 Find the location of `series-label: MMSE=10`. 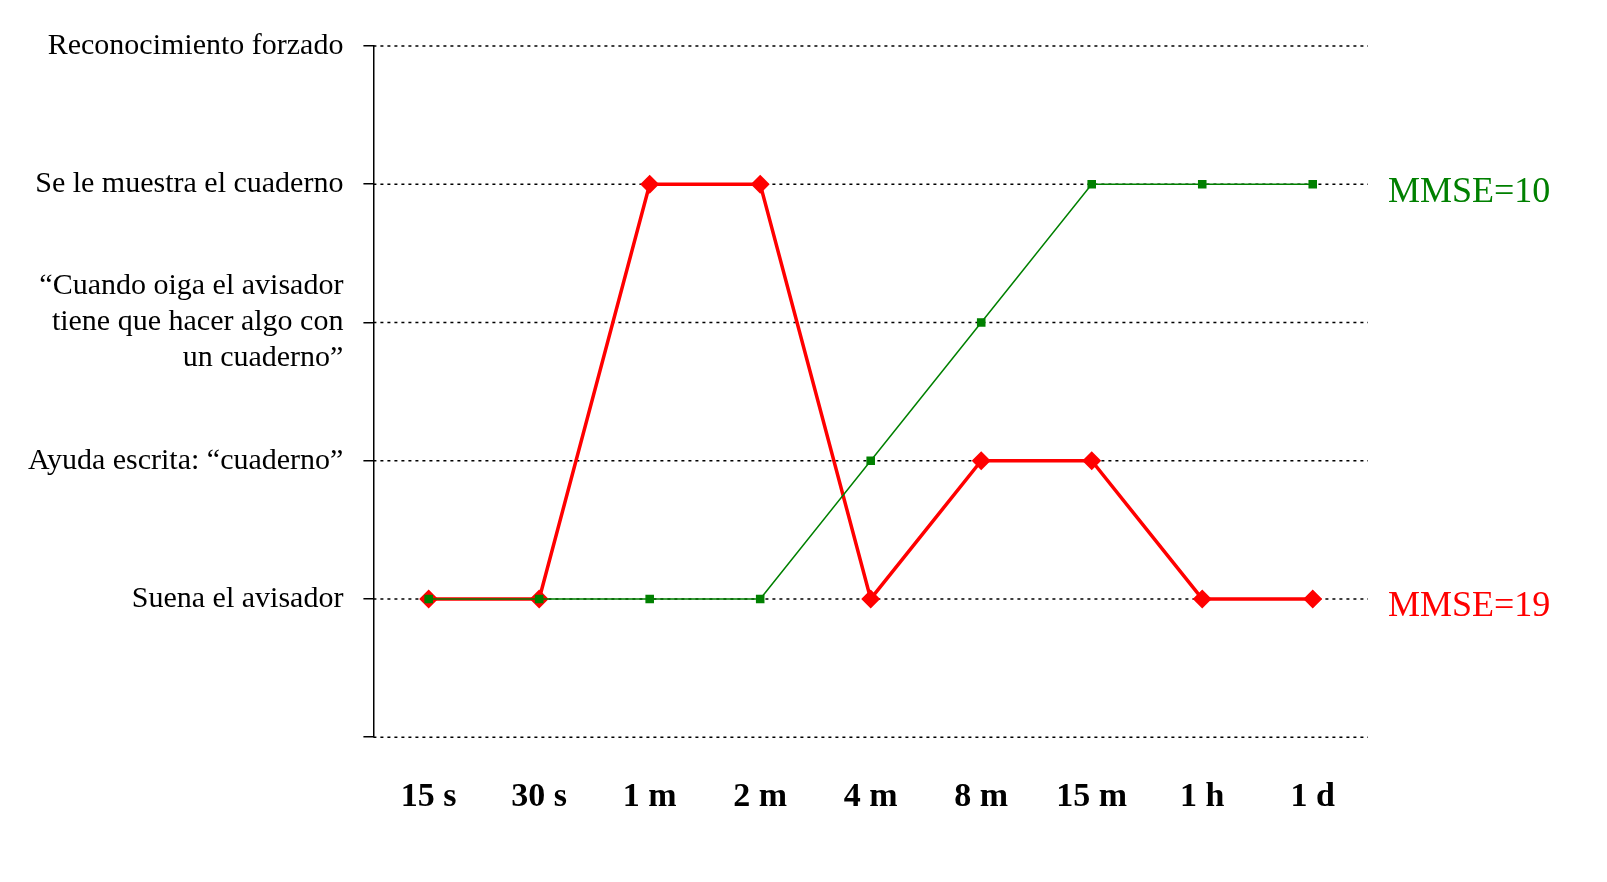

series-label: MMSE=10 is located at coordinates (1469, 189).